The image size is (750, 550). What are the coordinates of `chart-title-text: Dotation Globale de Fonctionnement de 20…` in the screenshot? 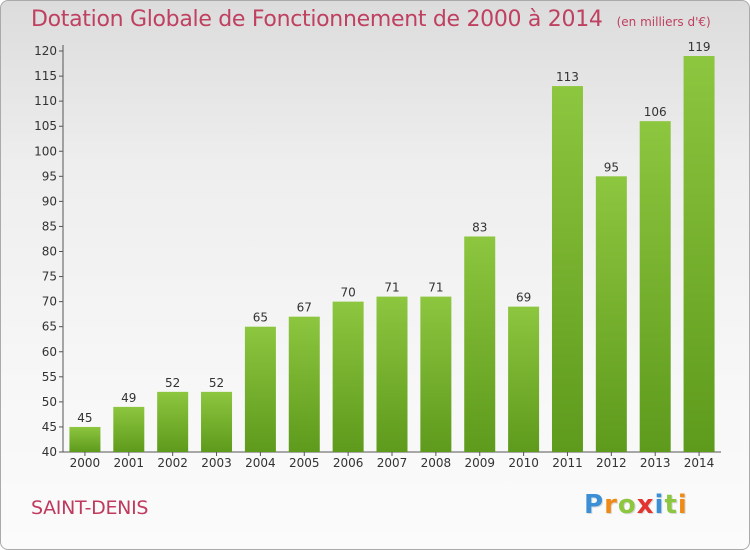 It's located at (317, 19).